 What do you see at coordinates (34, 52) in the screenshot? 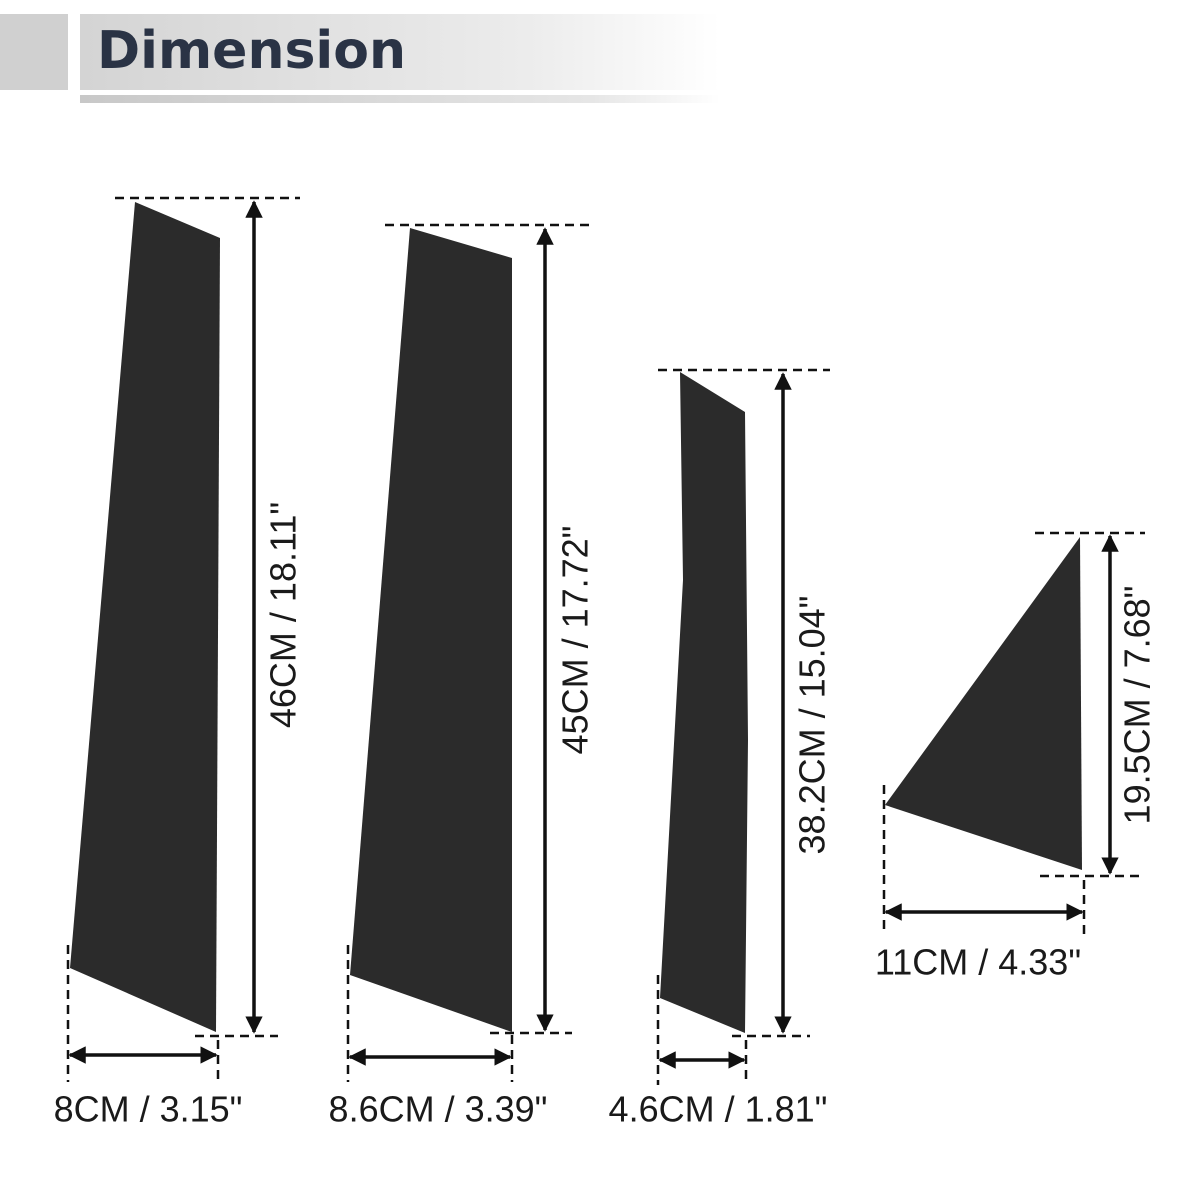
I see `header-block` at bounding box center [34, 52].